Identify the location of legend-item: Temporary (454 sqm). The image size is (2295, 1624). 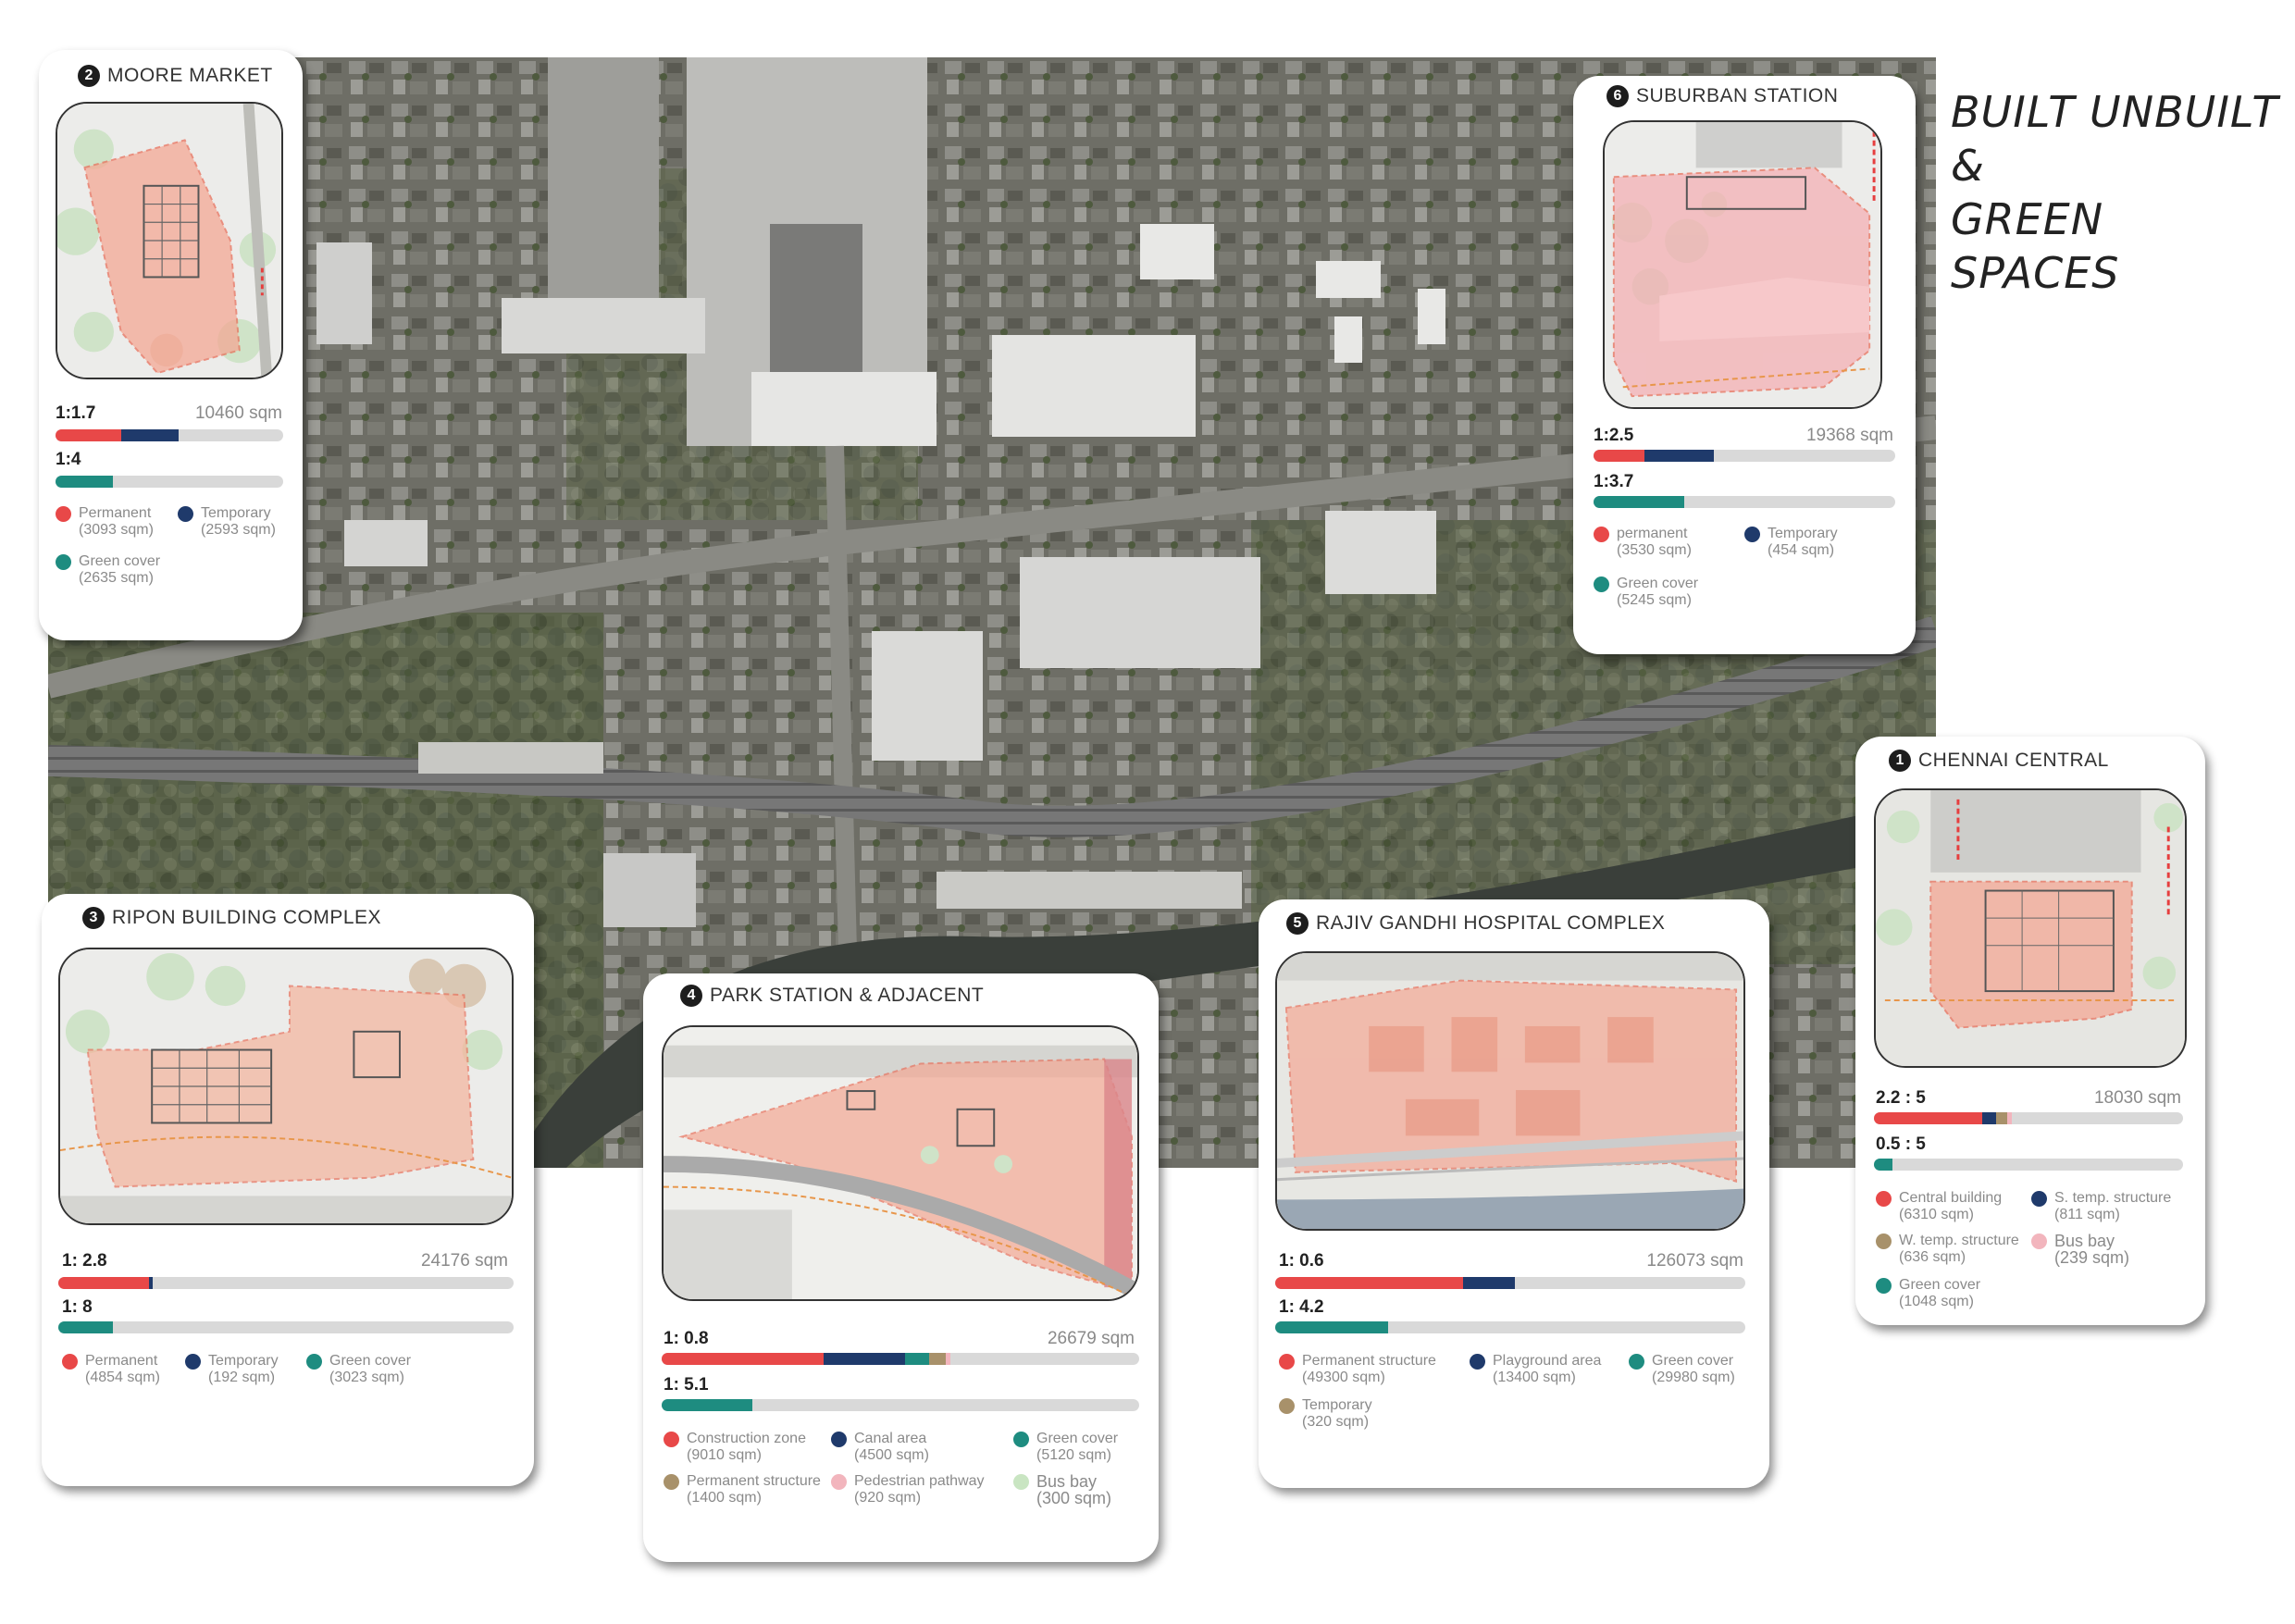
(1791, 542).